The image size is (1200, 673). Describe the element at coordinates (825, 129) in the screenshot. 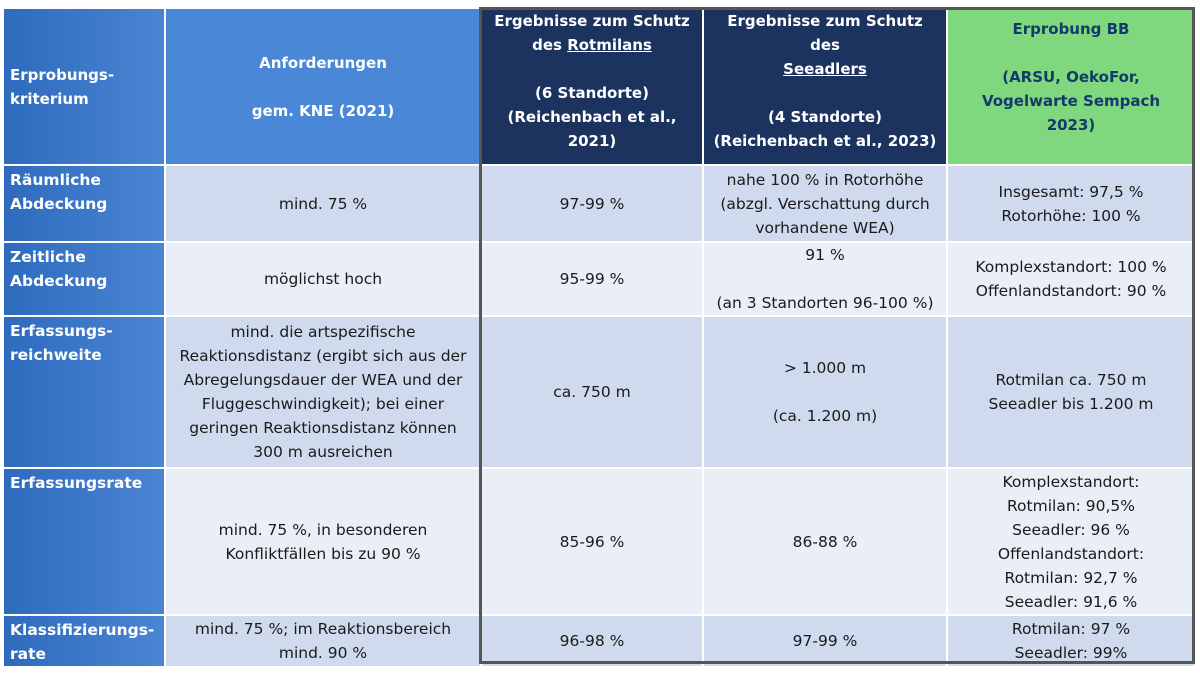

I see `header-seeadler-post: (4 Standorte) (Reichenbach et al., 2023)` at that location.